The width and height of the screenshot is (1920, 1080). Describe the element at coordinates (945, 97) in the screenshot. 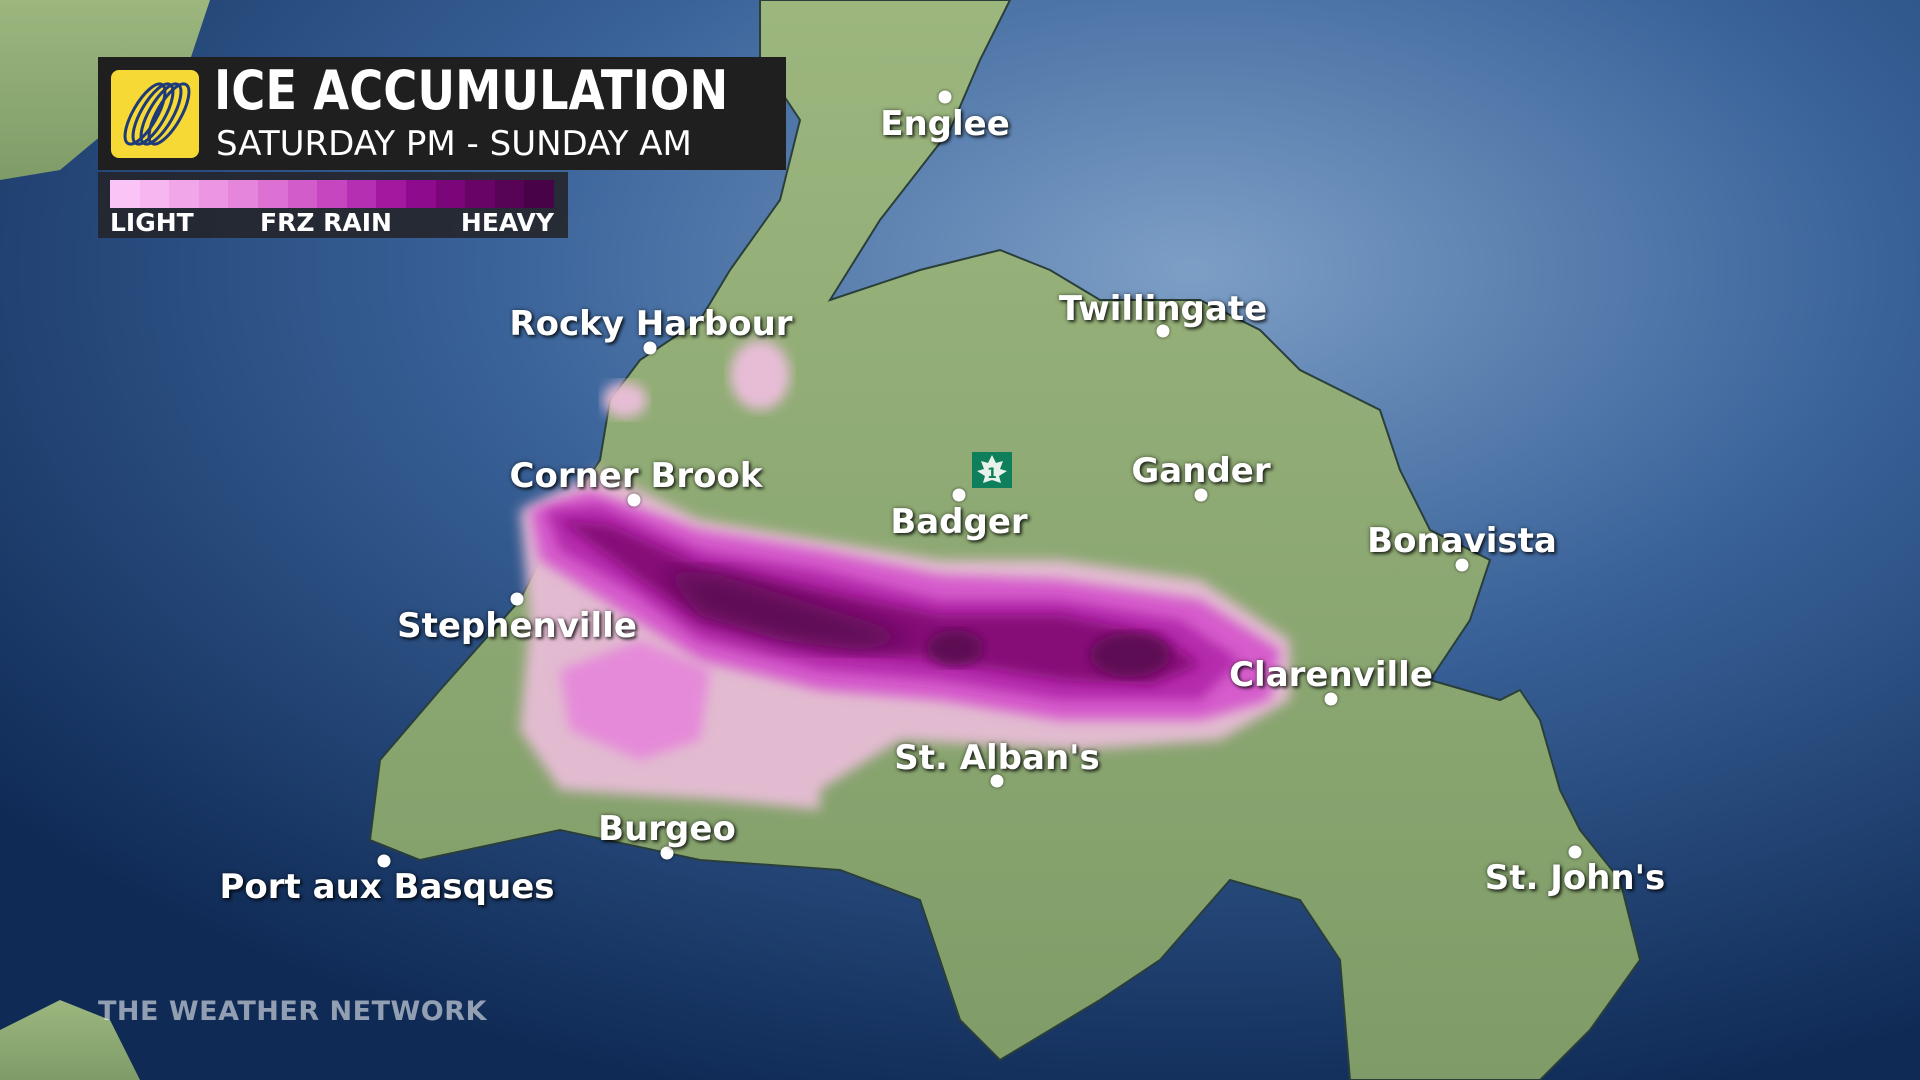

I see `city-dot-englee` at that location.